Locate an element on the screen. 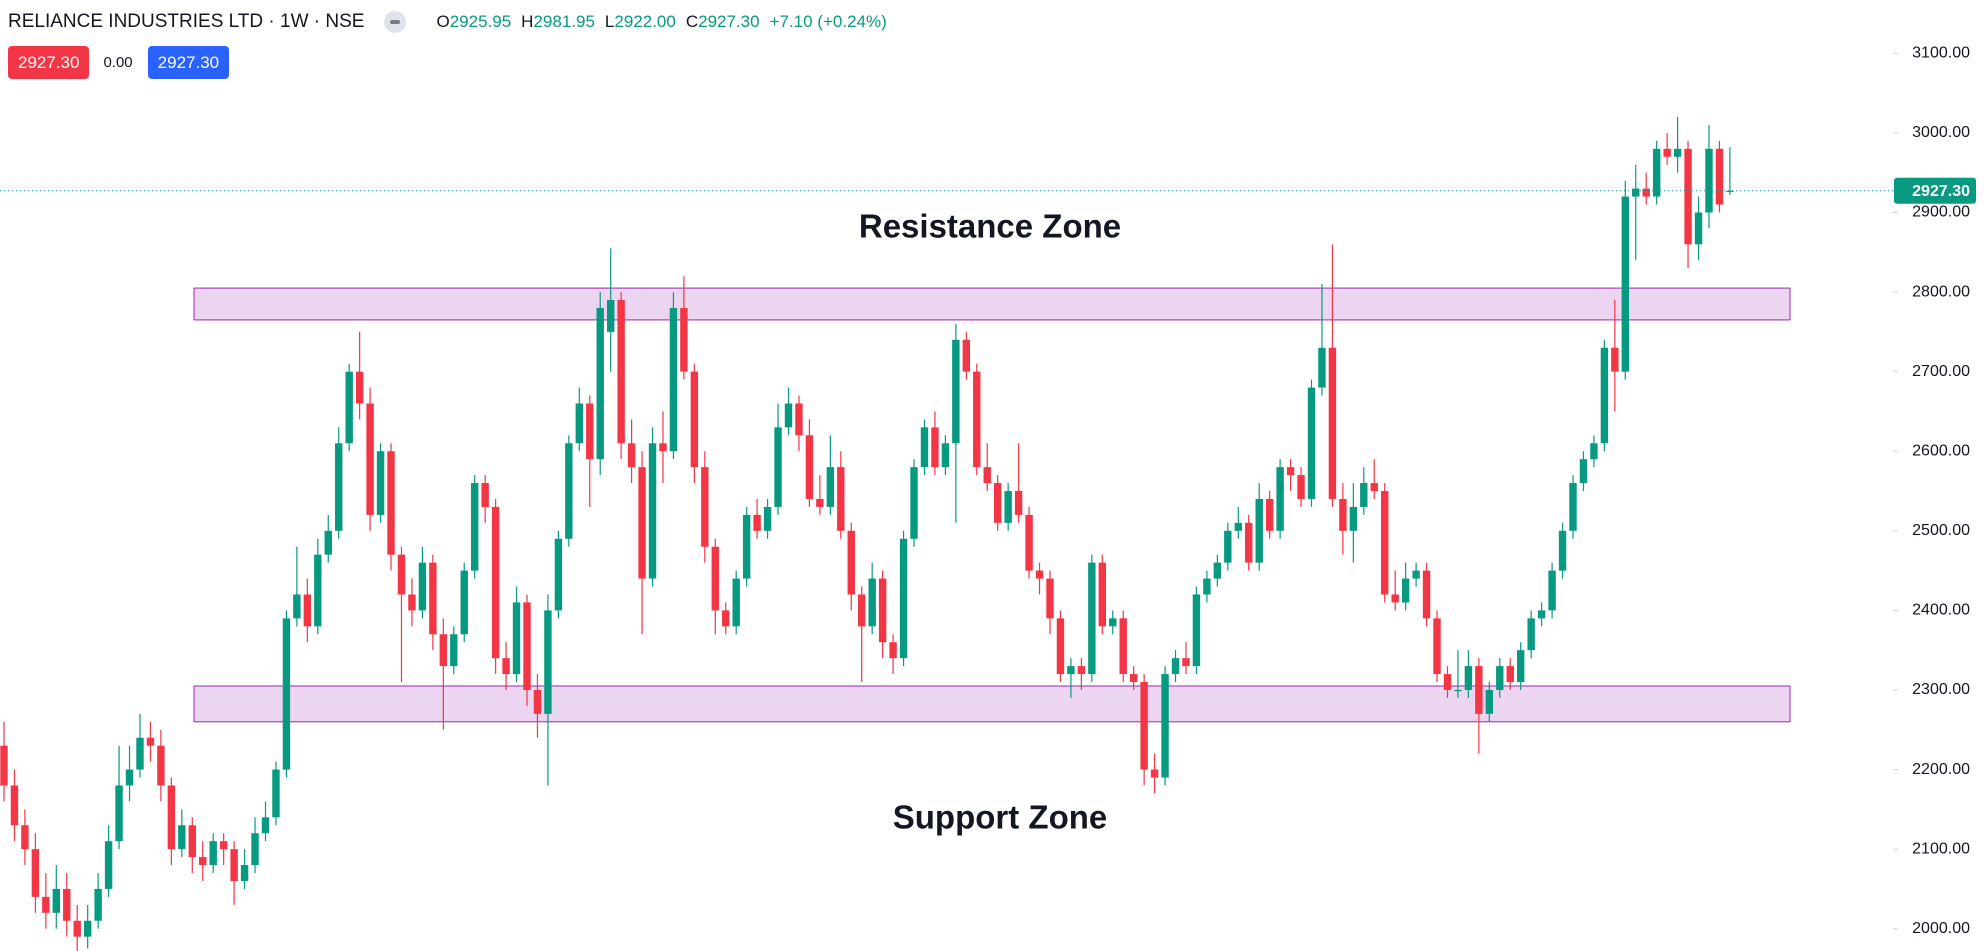  price-change: +7.10 (+0.24%) is located at coordinates (828, 21).